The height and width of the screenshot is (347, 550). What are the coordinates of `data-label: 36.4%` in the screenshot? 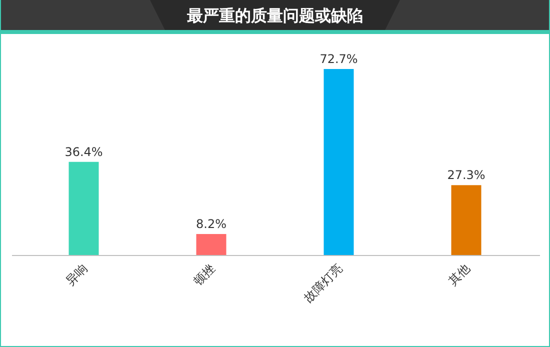 It's located at (83, 151).